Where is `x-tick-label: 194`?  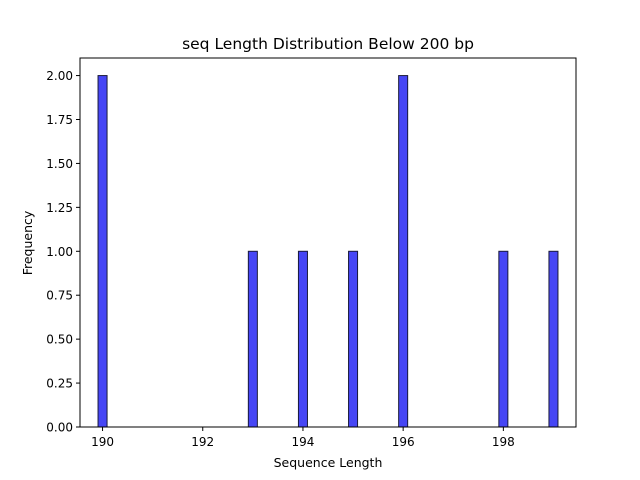
x-tick-label: 194 is located at coordinates (302, 442).